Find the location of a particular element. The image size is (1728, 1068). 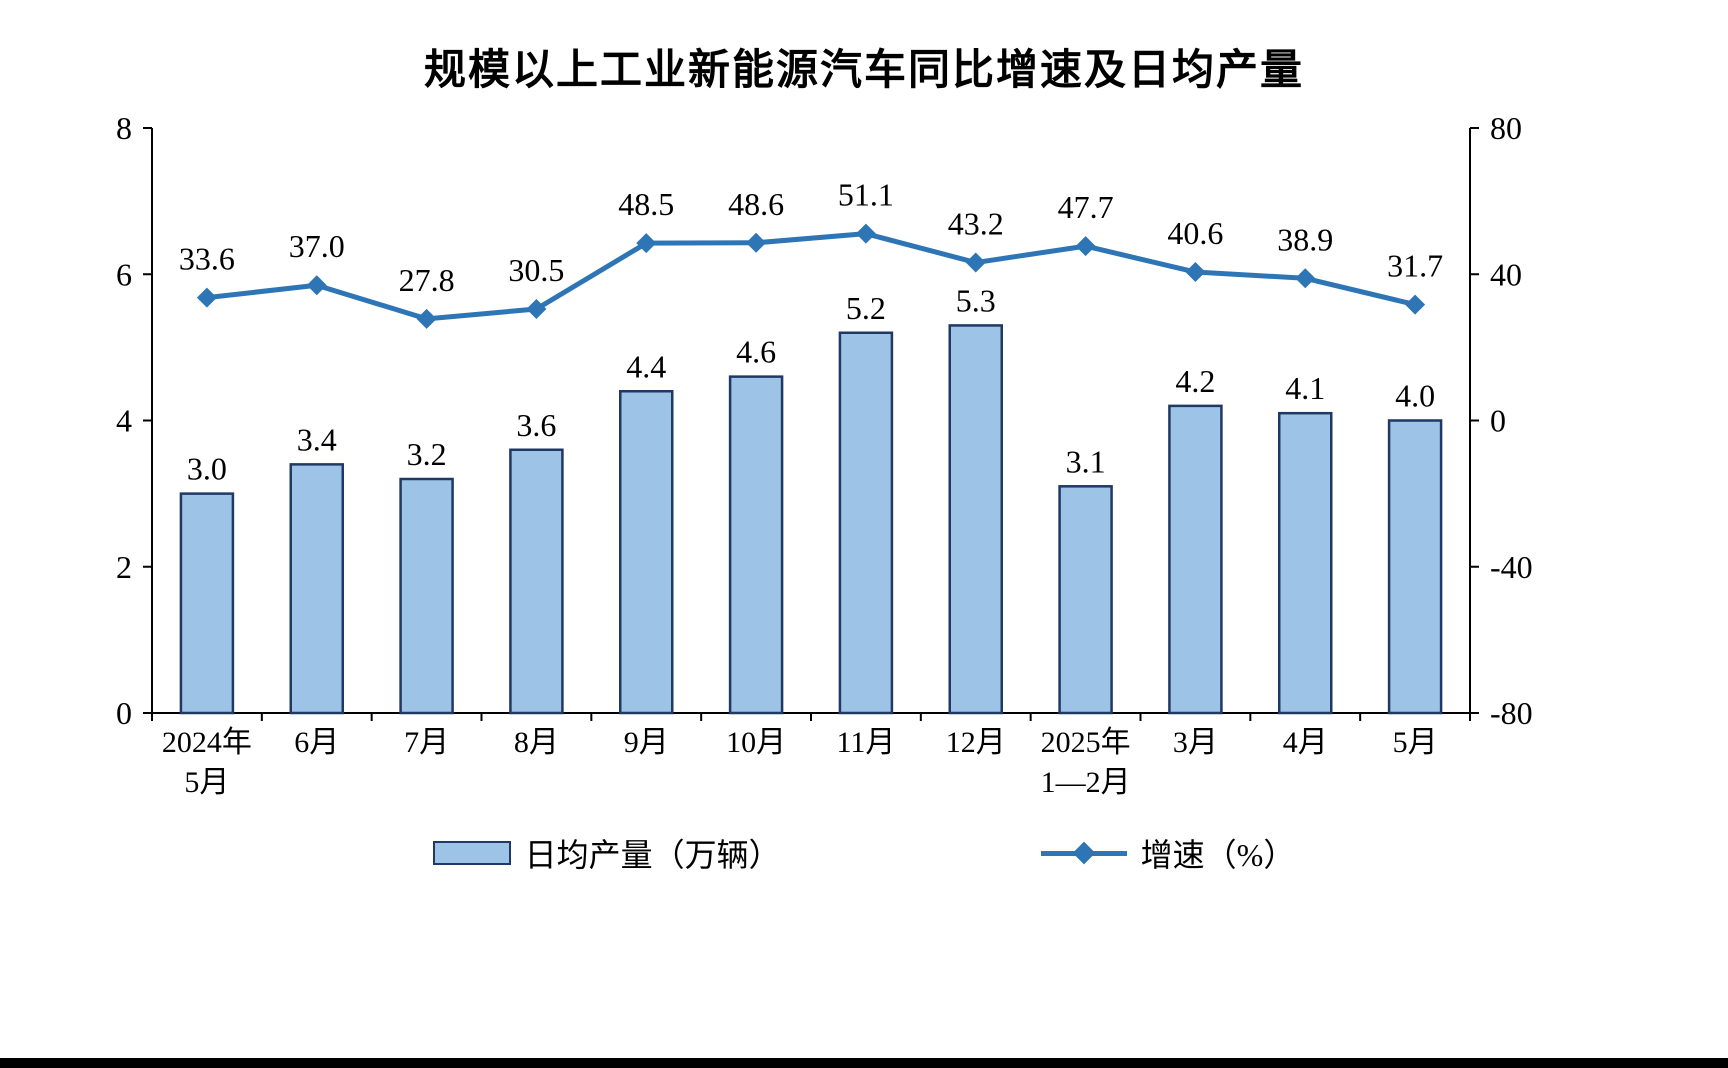

x-axis-category-label: 12月 is located at coordinates (976, 742).